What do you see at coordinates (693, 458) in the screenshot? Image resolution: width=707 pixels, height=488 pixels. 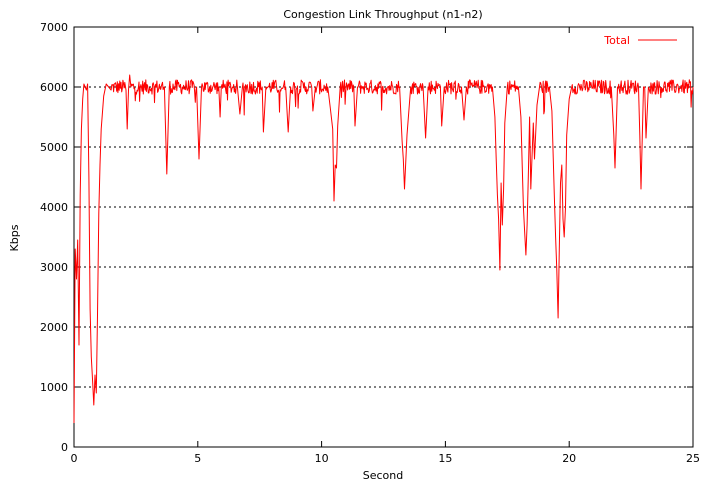 I see `x-tick-label: 25` at bounding box center [693, 458].